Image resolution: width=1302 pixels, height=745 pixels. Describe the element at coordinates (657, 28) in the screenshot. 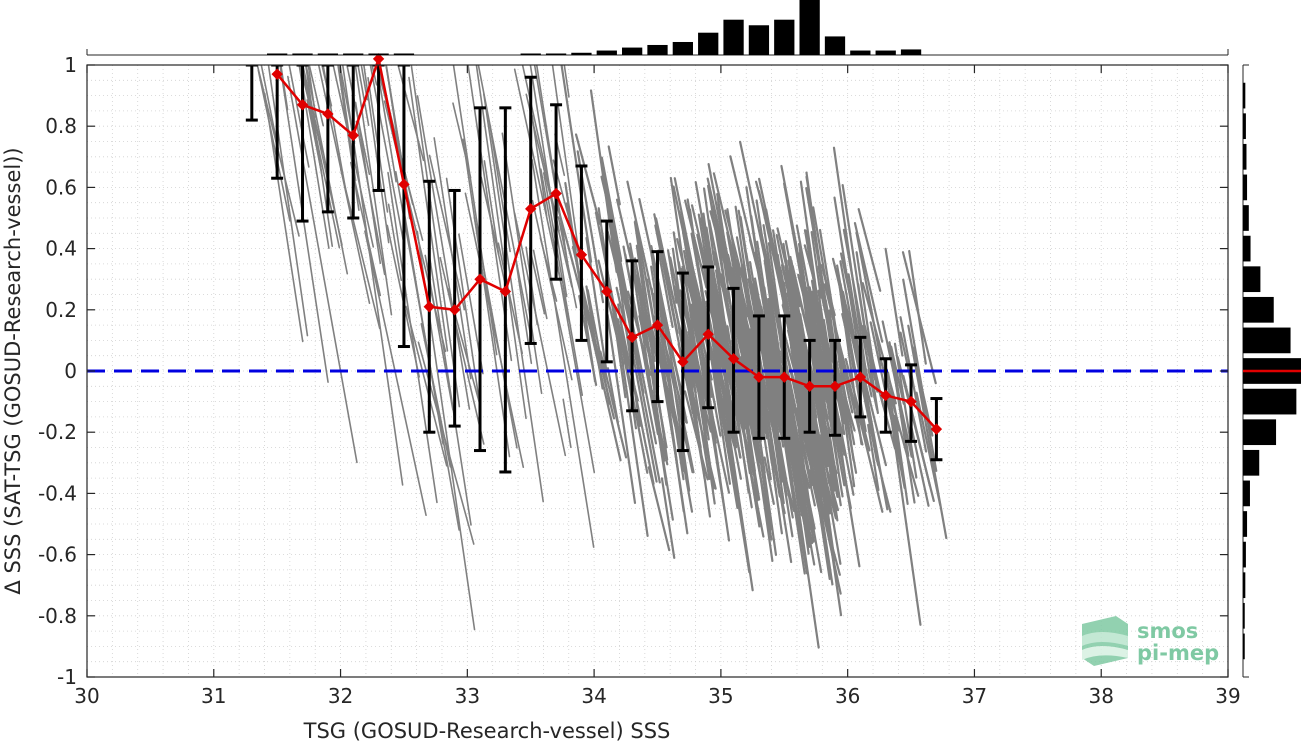

I see `top-histogram` at that location.